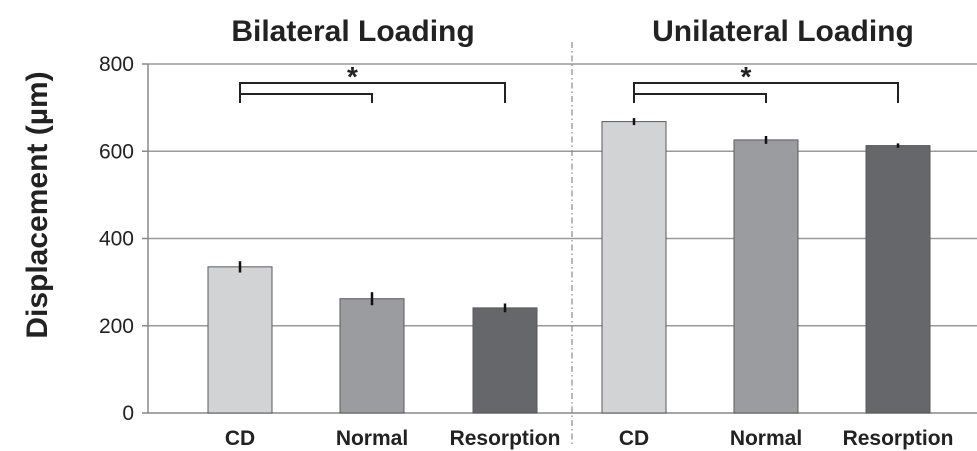 The image size is (977, 451). What do you see at coordinates (746, 76) in the screenshot?
I see `significance-star-1: *` at bounding box center [746, 76].